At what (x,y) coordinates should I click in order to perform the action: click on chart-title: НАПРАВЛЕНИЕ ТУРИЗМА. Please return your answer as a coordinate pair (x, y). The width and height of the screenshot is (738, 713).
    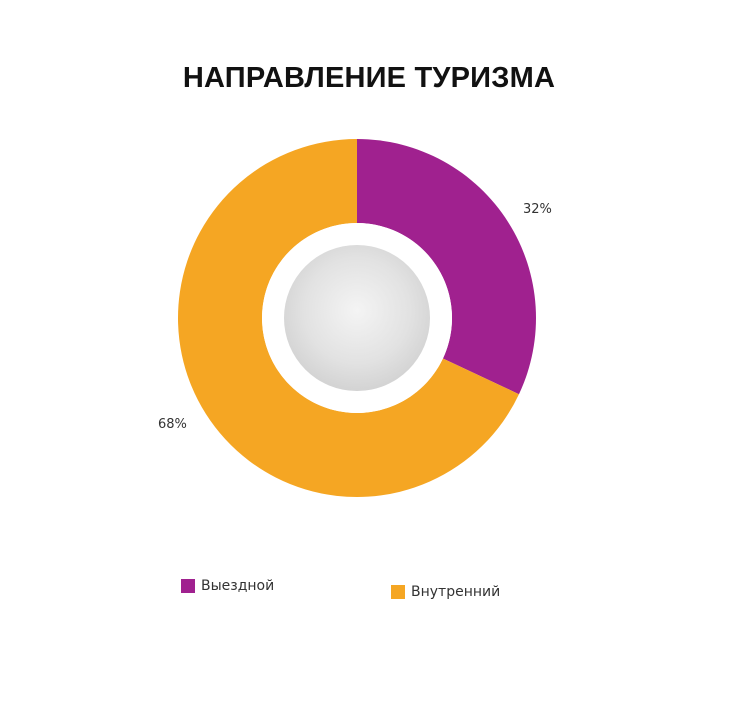
    Looking at the image, I should click on (369, 78).